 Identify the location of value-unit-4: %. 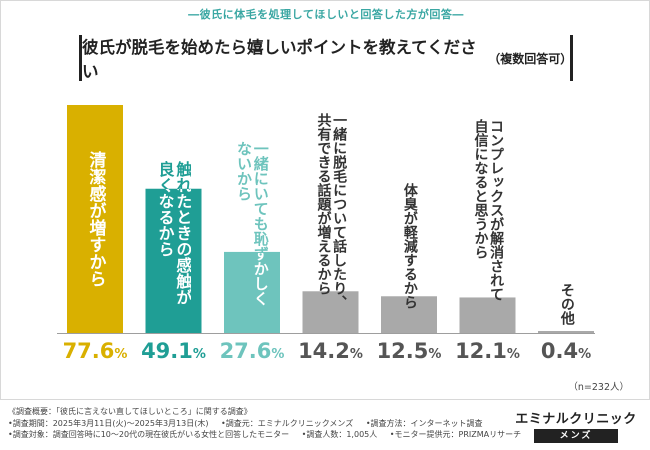
(356, 354).